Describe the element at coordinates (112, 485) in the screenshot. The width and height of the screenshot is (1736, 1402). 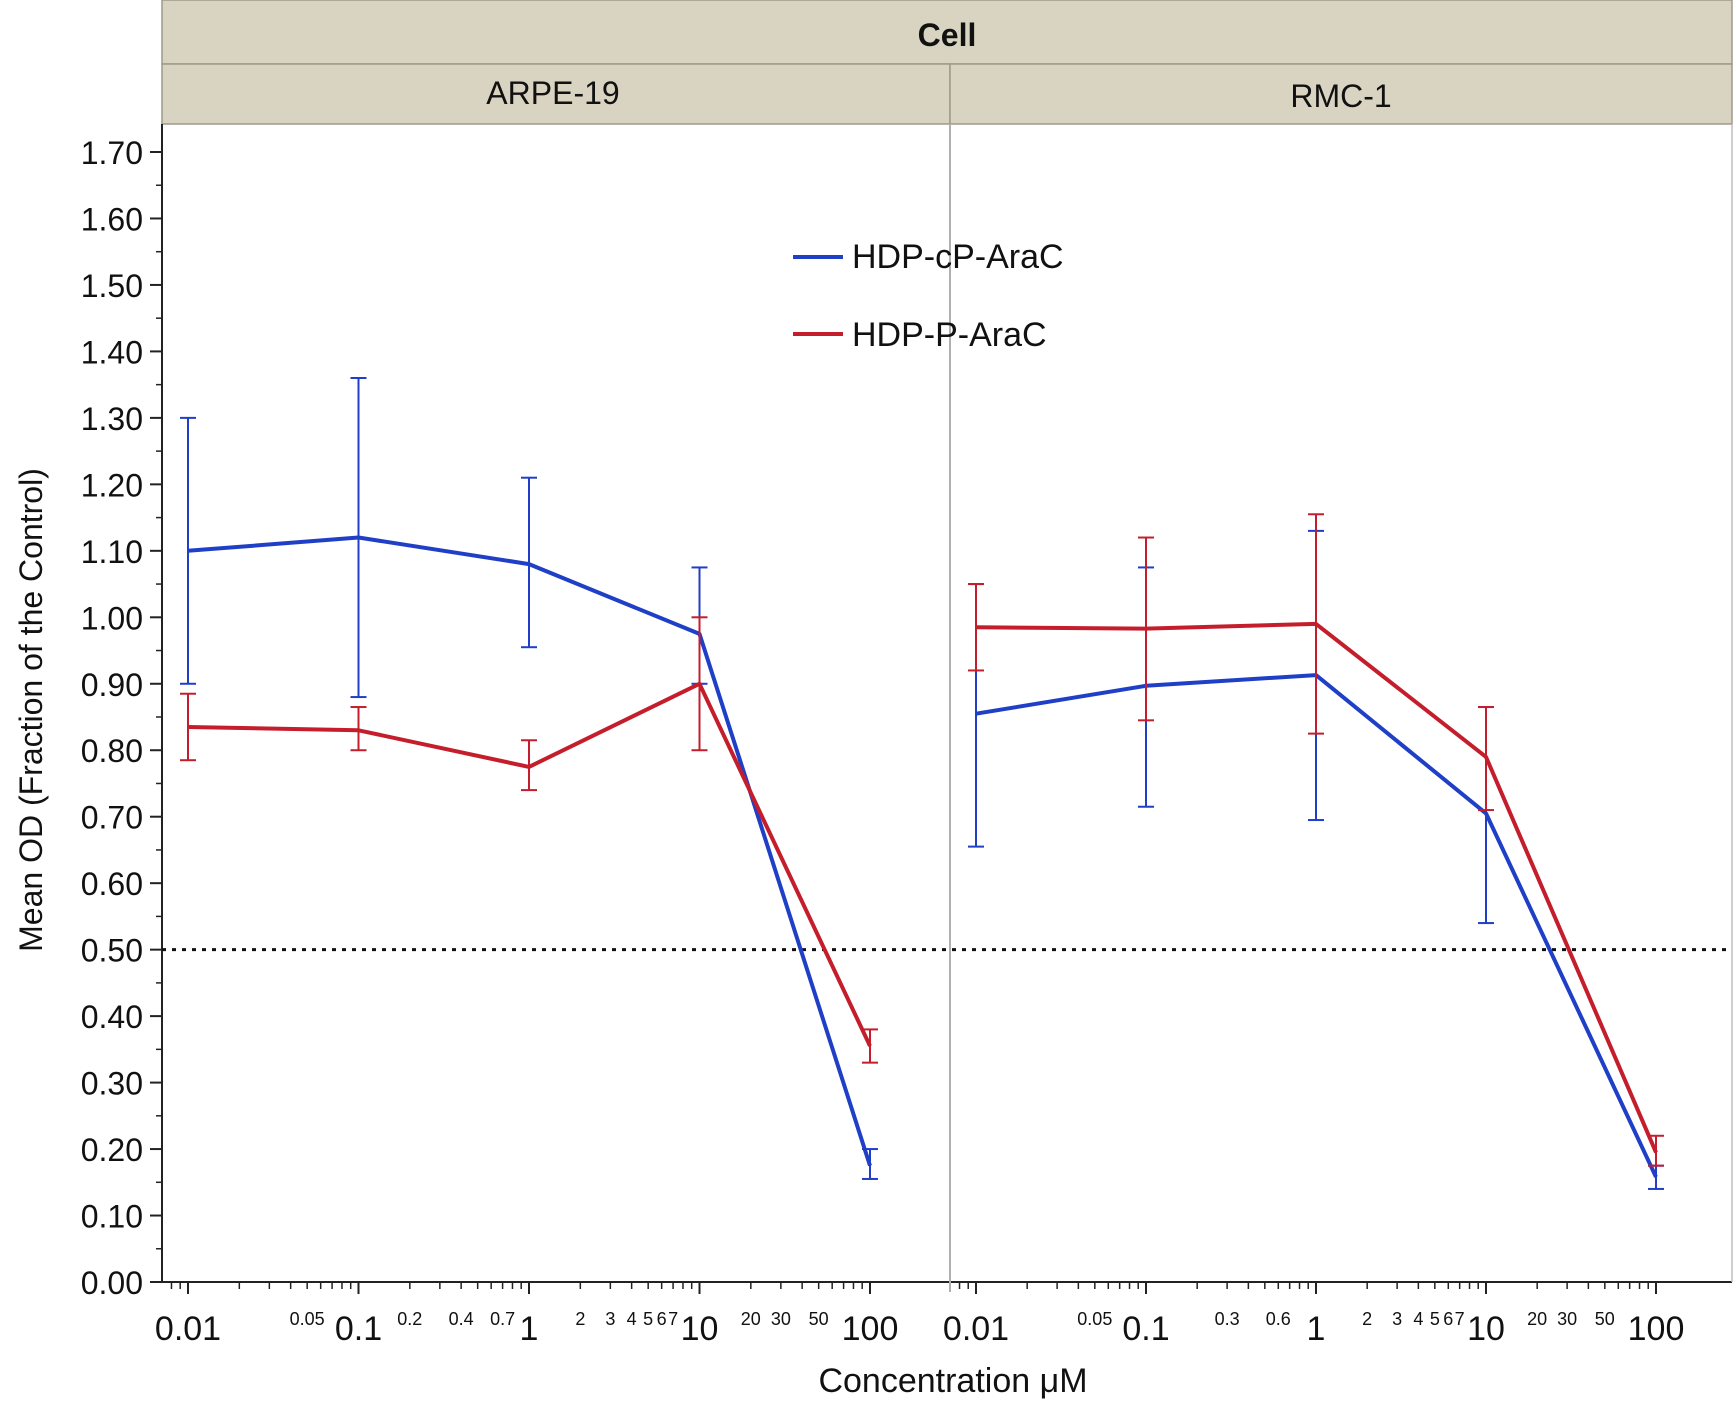
I see `y-tick-label: 1.20` at that location.